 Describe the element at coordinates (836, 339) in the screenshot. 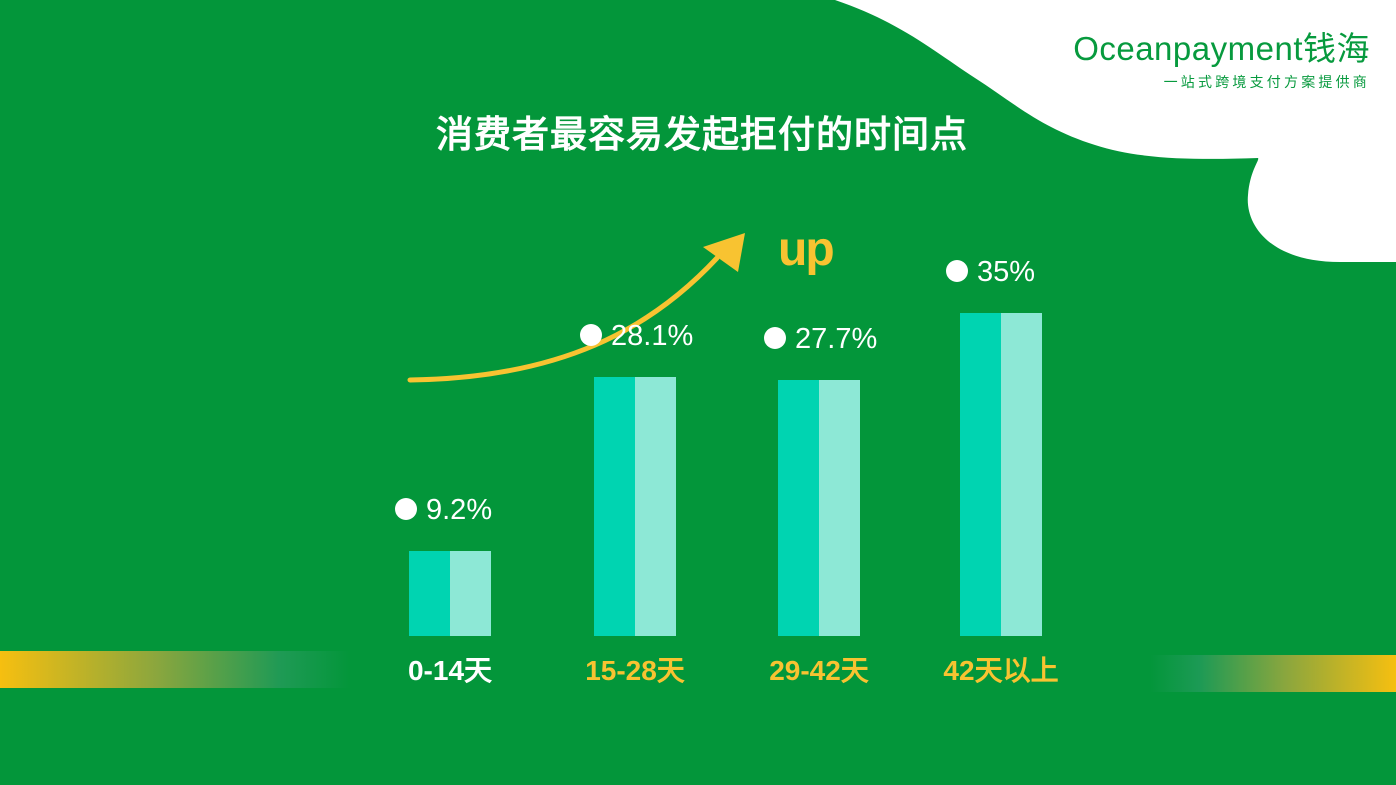

I see `value-label: 27.7%` at that location.